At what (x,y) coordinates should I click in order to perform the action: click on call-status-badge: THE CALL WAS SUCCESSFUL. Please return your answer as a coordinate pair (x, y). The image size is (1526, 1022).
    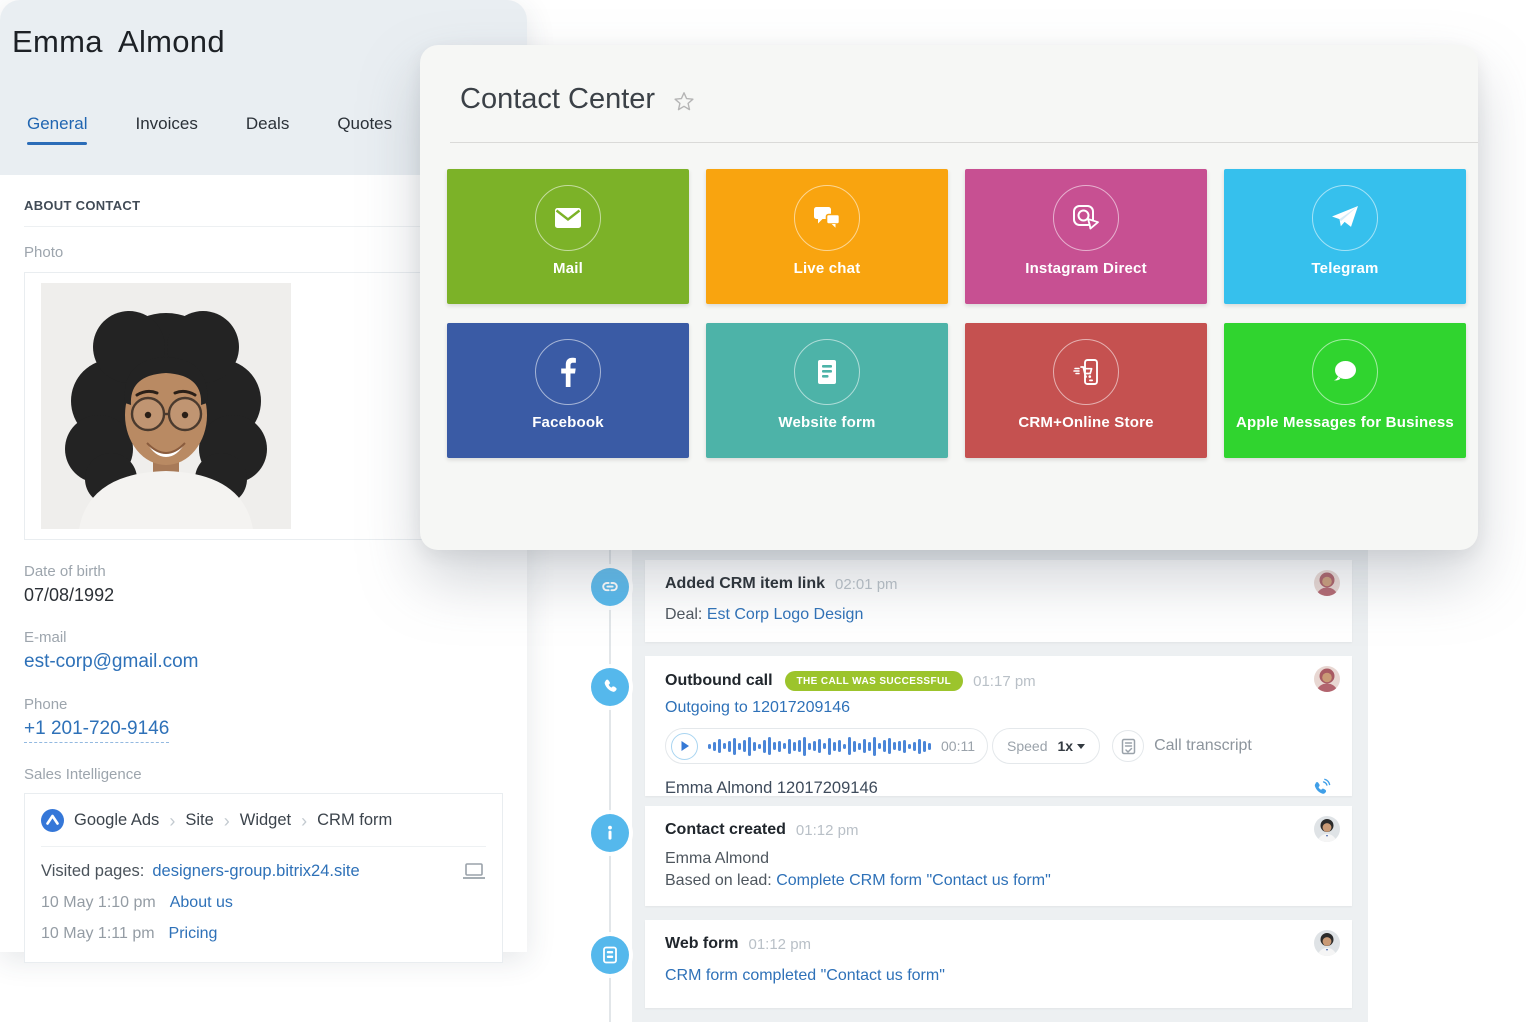
    Looking at the image, I should click on (874, 681).